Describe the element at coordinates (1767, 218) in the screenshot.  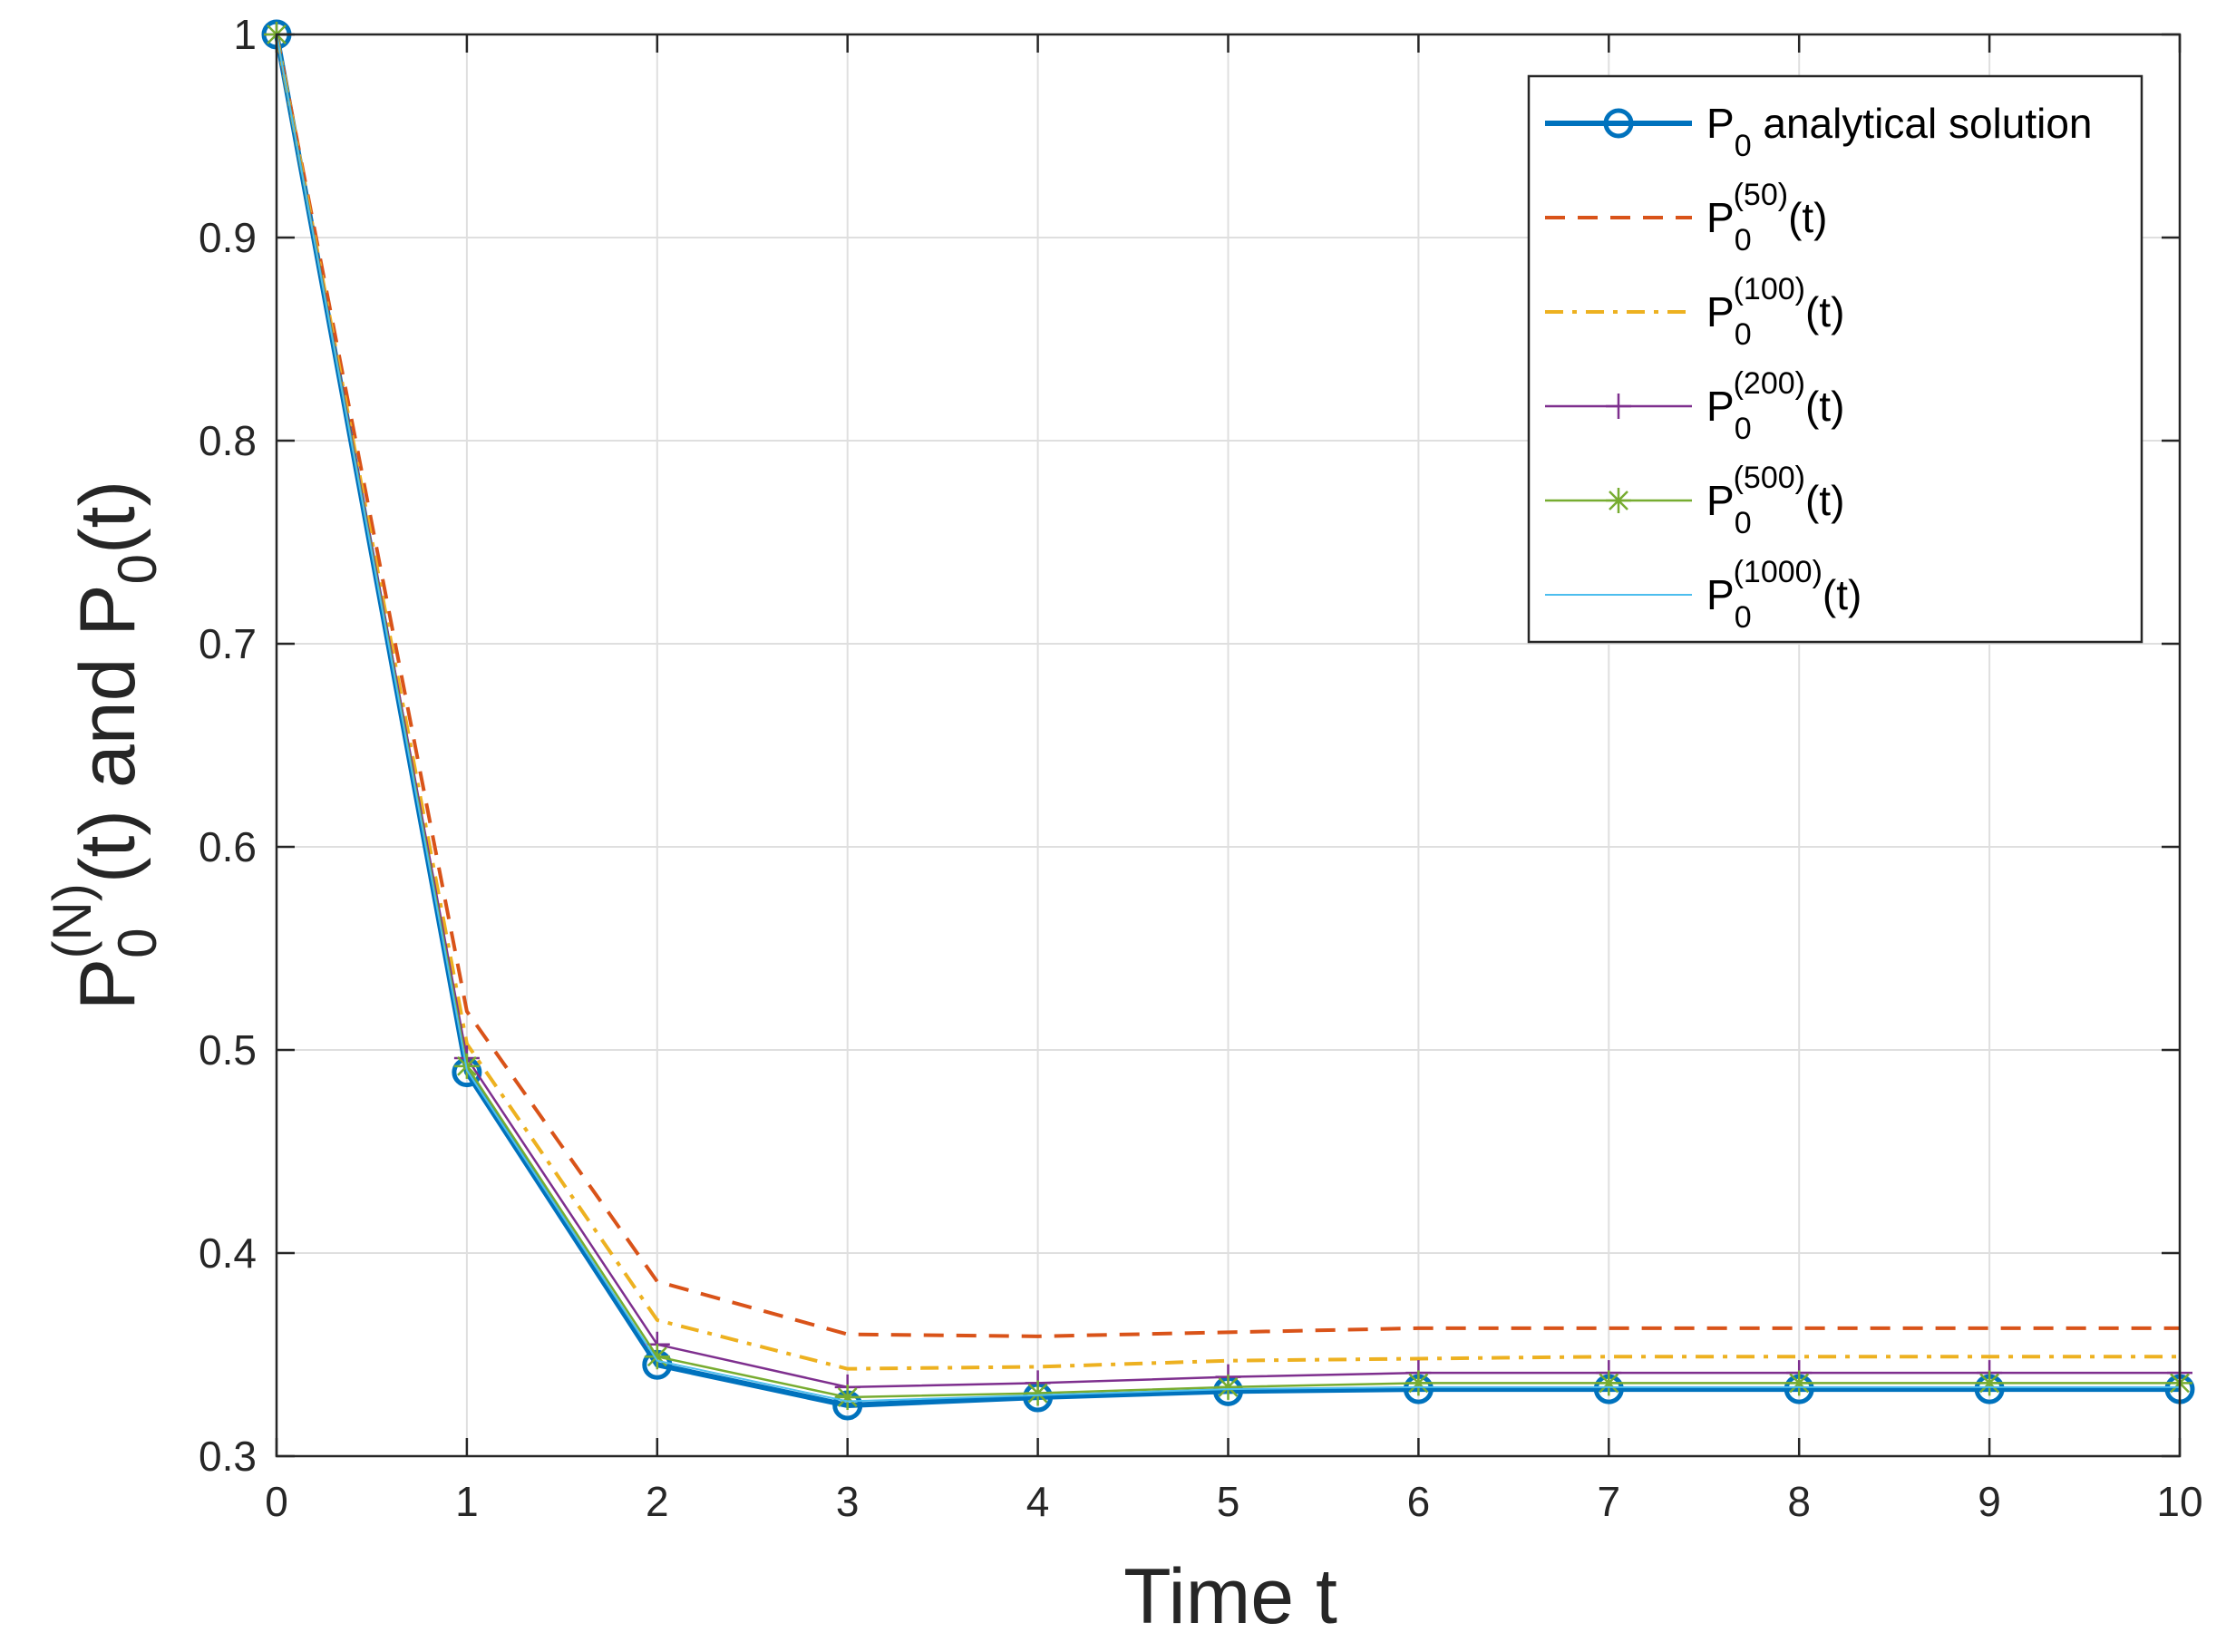
I see `legend-label: P0 (50)(t)` at that location.